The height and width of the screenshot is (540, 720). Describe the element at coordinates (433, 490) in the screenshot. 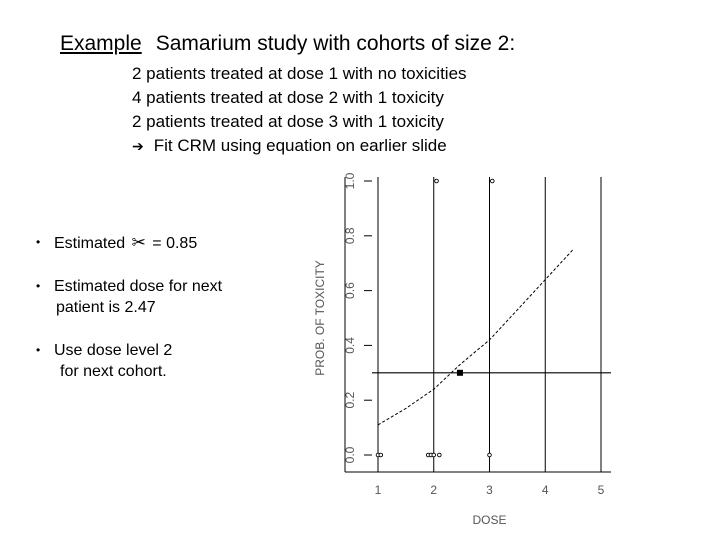

I see `x-tick-label: 2` at that location.